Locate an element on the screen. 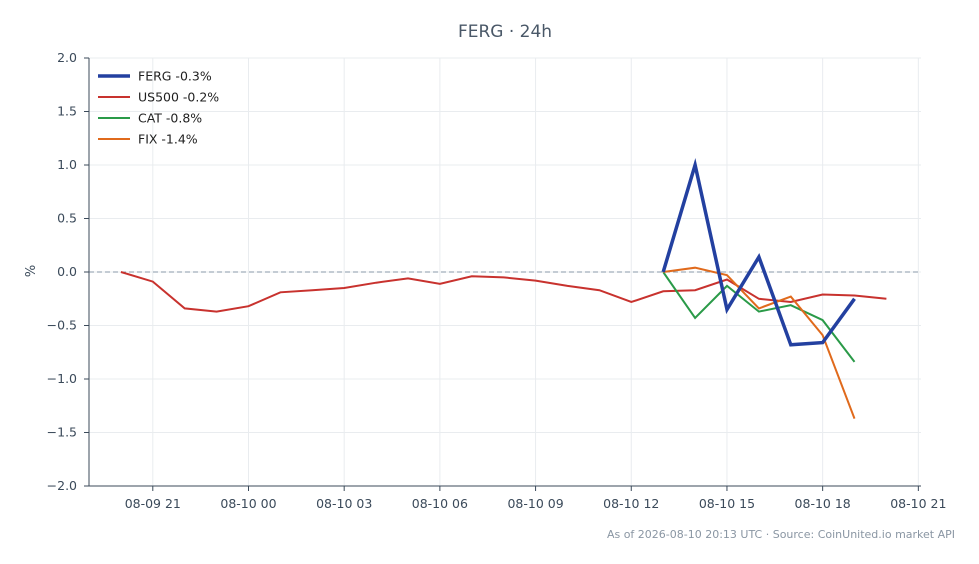 The height and width of the screenshot is (564, 979). y-tick-label: 0.5 is located at coordinates (67, 218).